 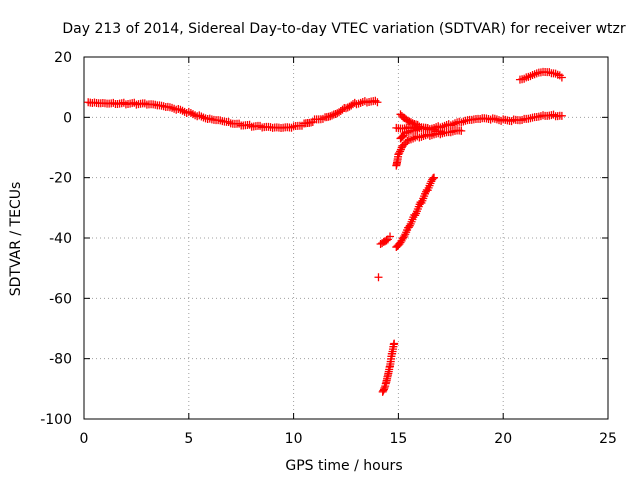 What do you see at coordinates (398, 439) in the screenshot?
I see `x-tick-label: 15` at bounding box center [398, 439].